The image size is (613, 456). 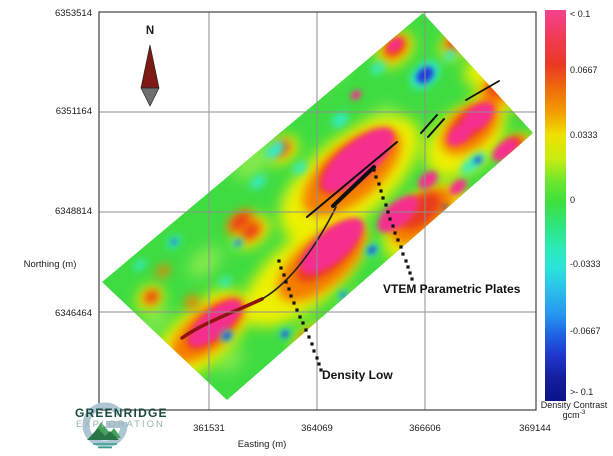 What do you see at coordinates (209, 428) in the screenshot?
I see `x-tick-label: 361531` at bounding box center [209, 428].